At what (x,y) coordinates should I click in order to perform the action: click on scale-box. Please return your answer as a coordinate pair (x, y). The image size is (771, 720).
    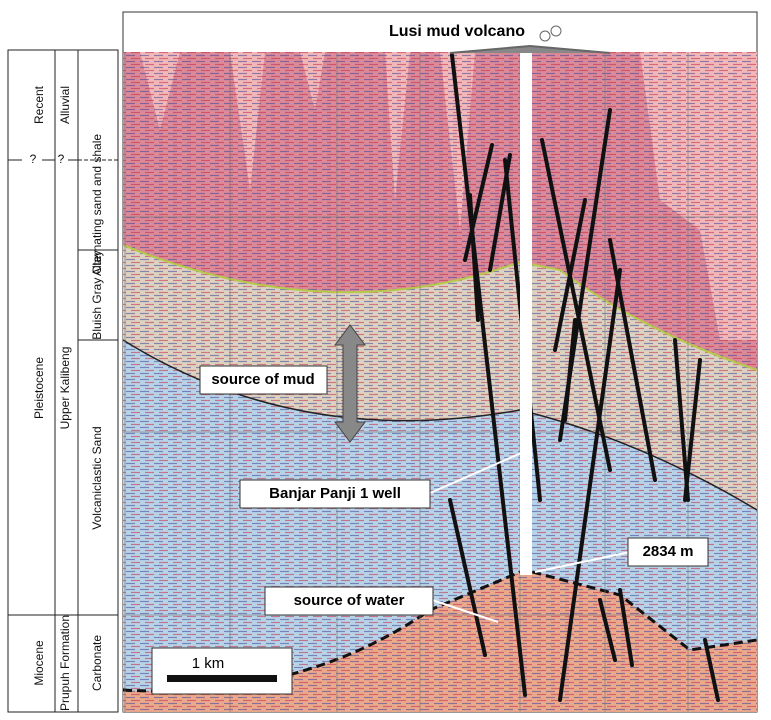
    Looking at the image, I should click on (222, 671).